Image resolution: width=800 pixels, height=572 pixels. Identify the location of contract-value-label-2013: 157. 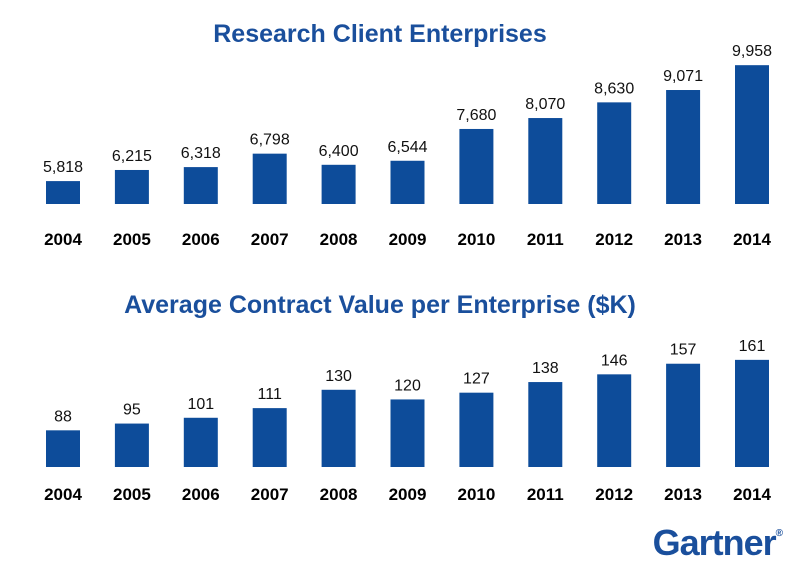
(683, 350).